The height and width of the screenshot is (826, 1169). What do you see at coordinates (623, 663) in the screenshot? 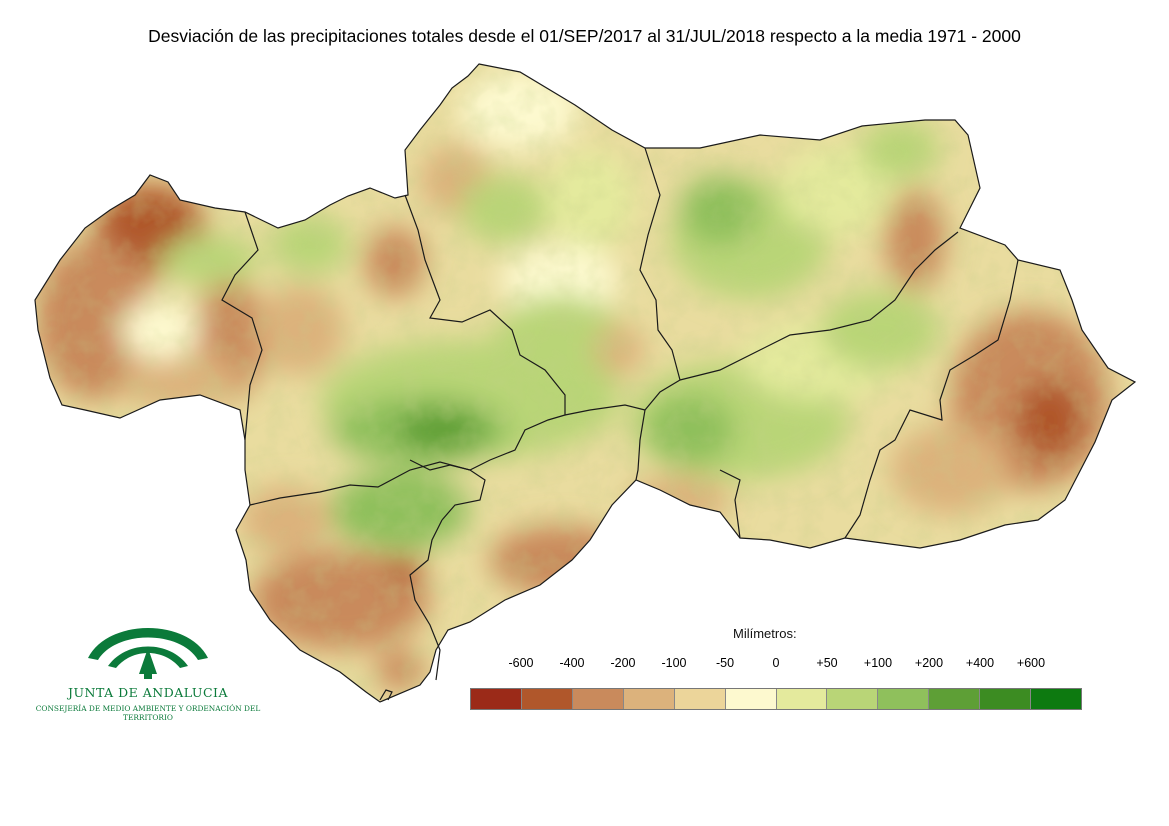
I see `legend-label: -200` at bounding box center [623, 663].